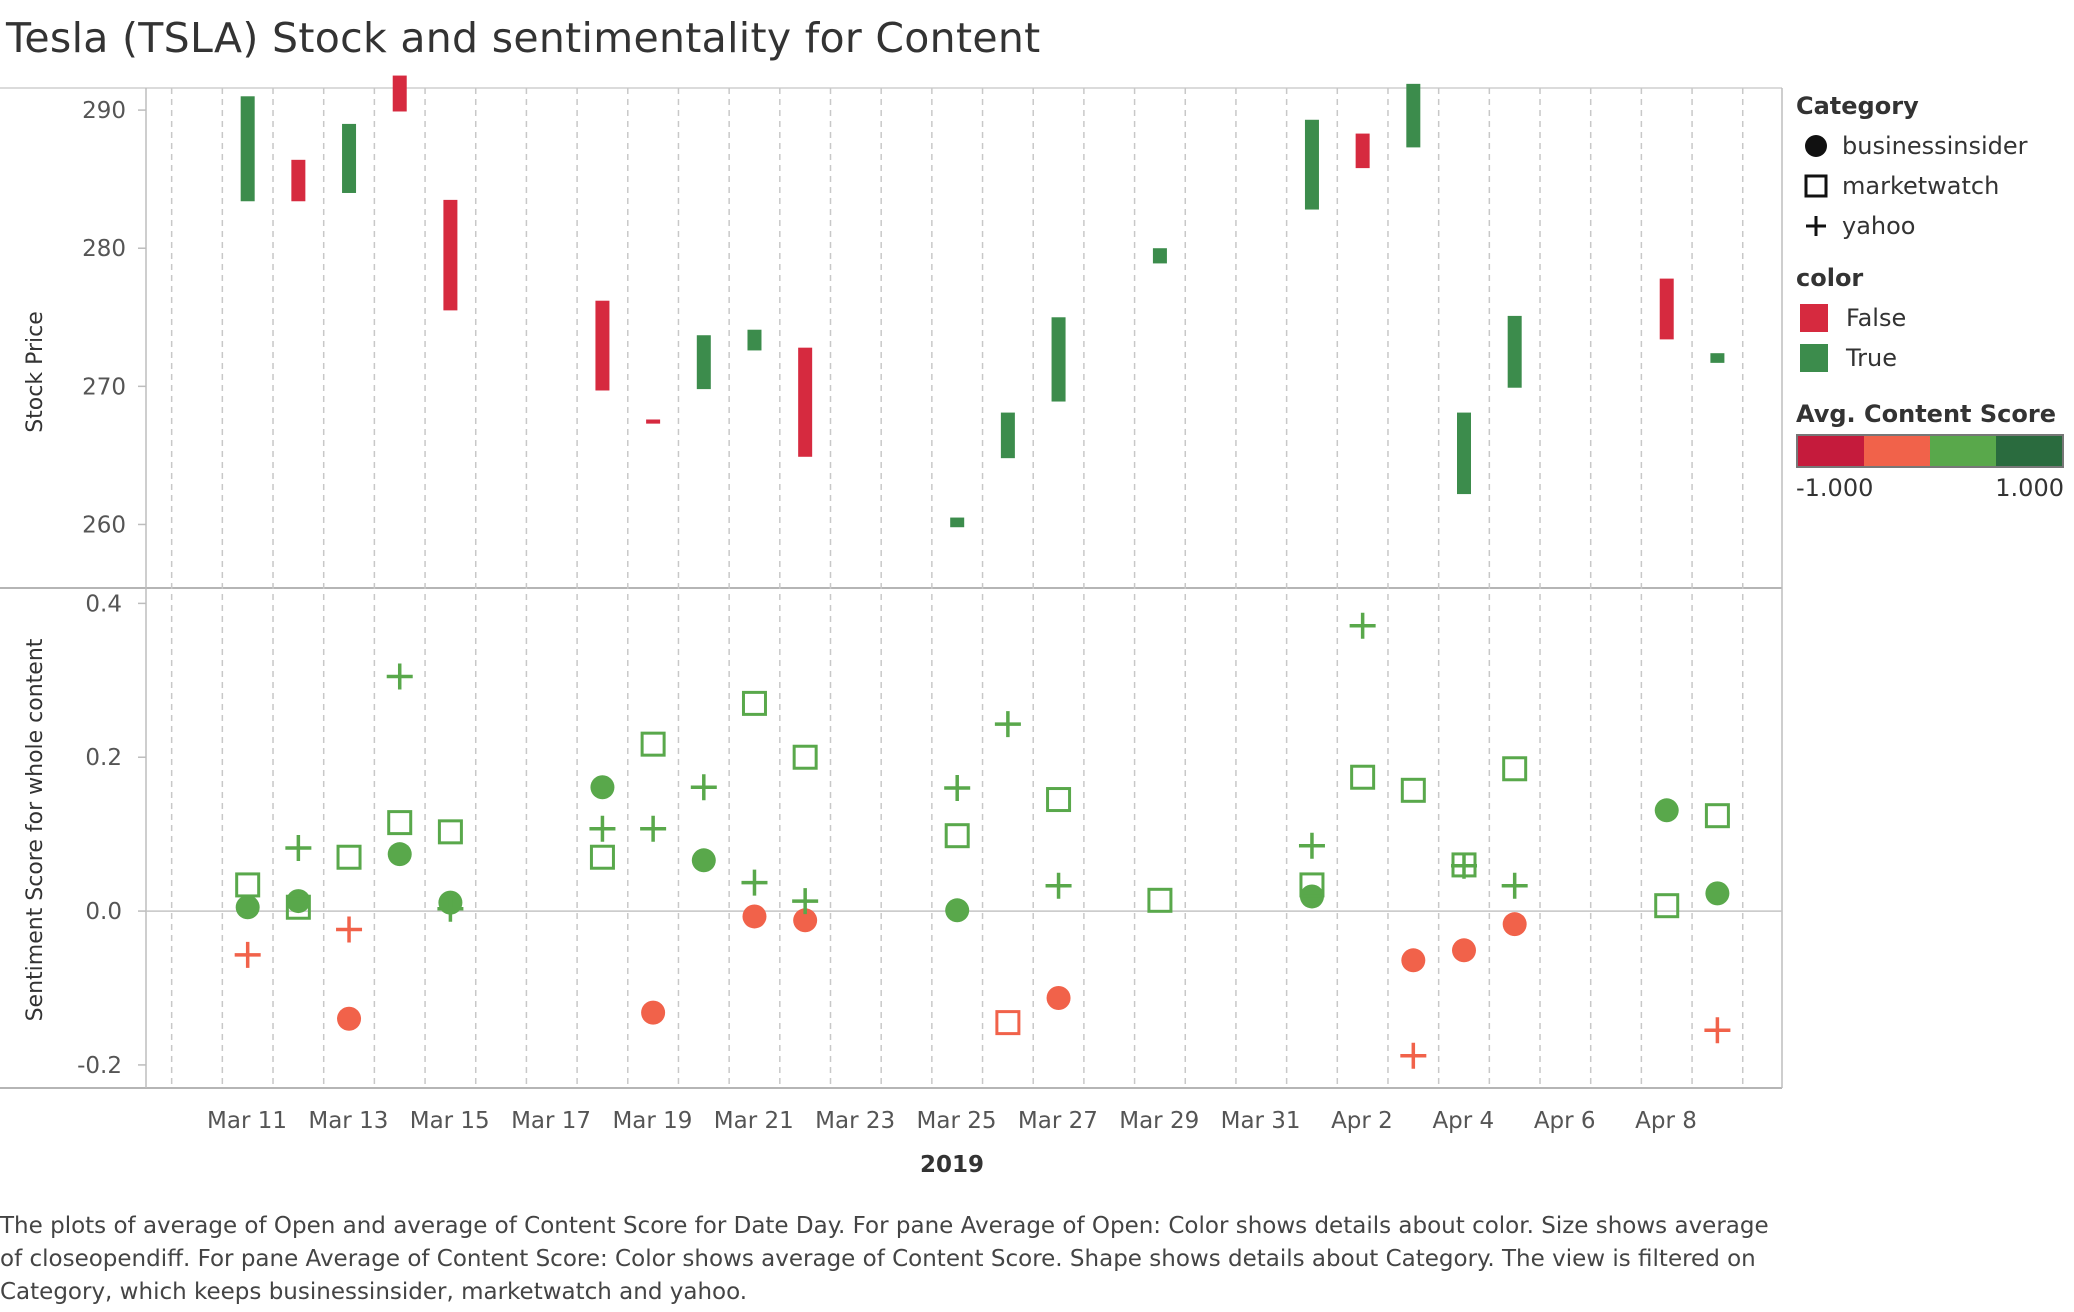 The image size is (2074, 1312). Describe the element at coordinates (35, 372) in the screenshot. I see `stock-y-axis-label: Stock Price` at that location.